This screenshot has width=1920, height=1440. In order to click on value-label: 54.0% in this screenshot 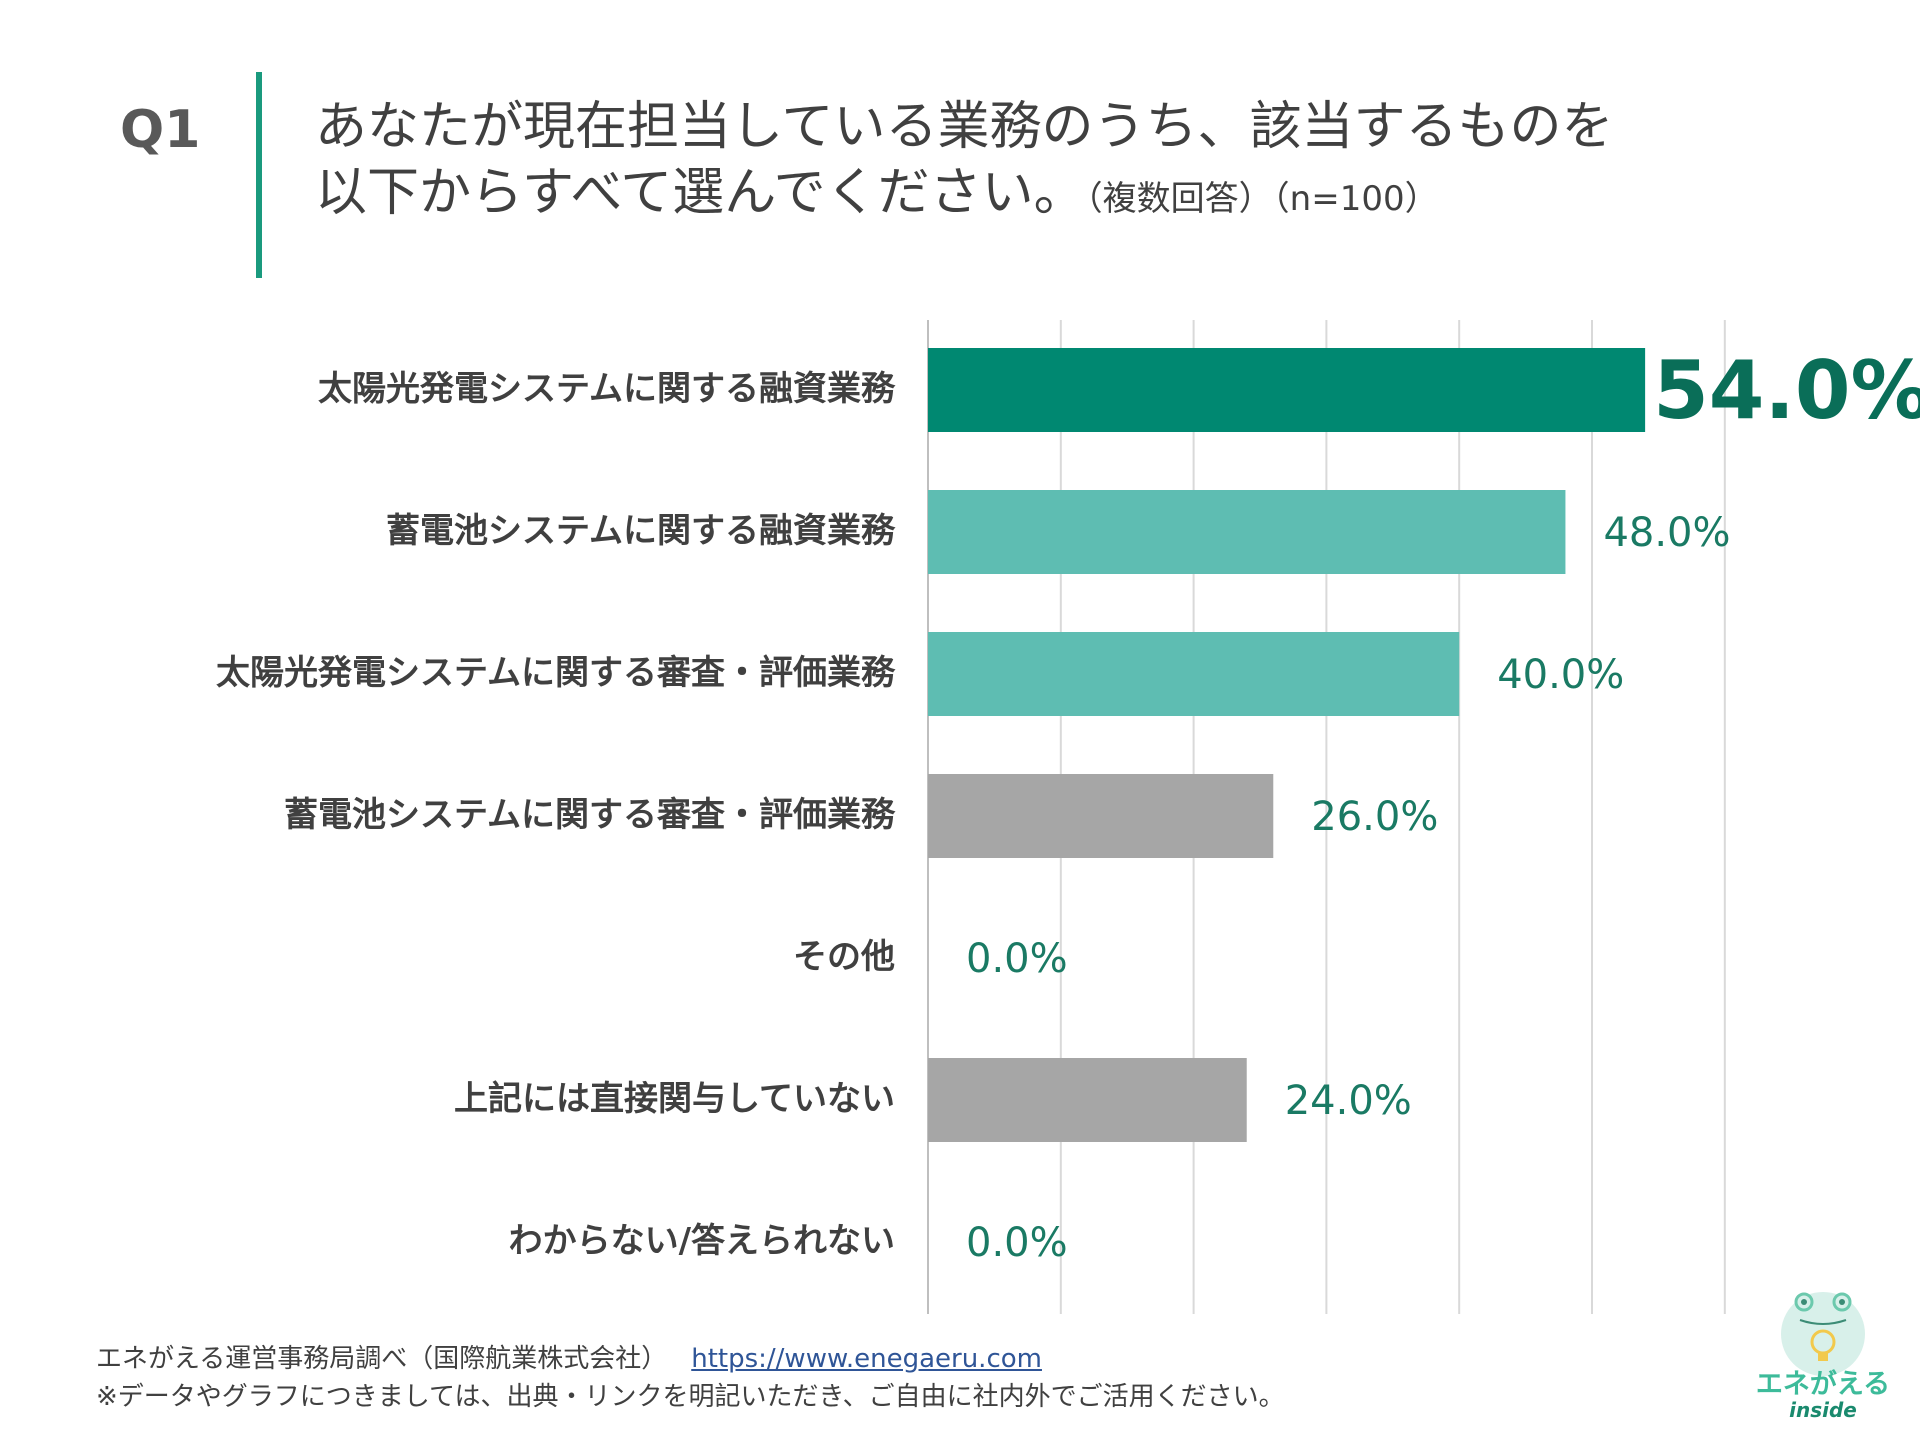, I will do `click(1786, 390)`.